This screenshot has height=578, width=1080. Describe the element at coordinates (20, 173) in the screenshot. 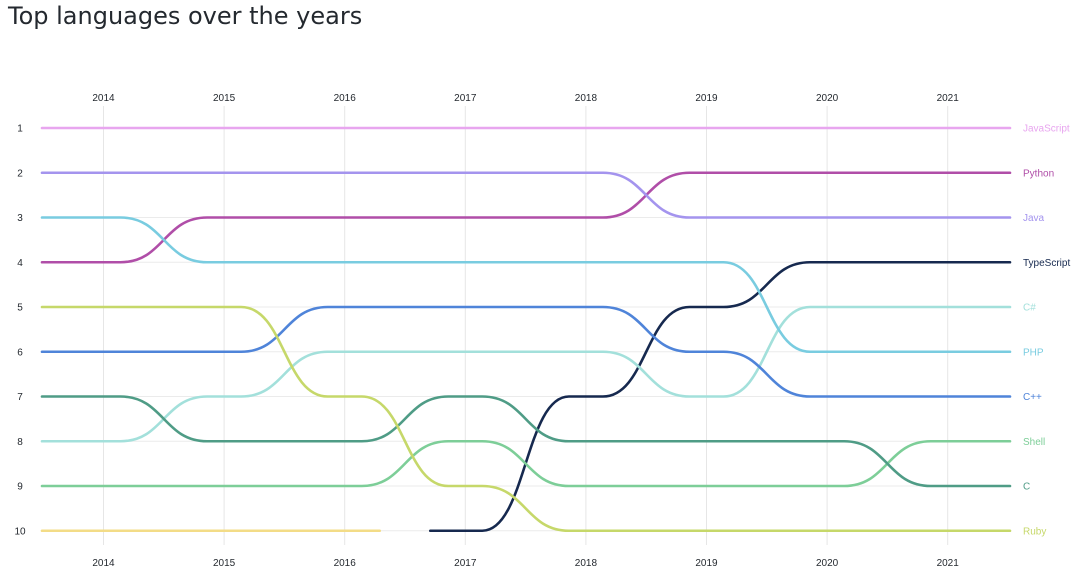

I see `y-tick-label: 2` at that location.